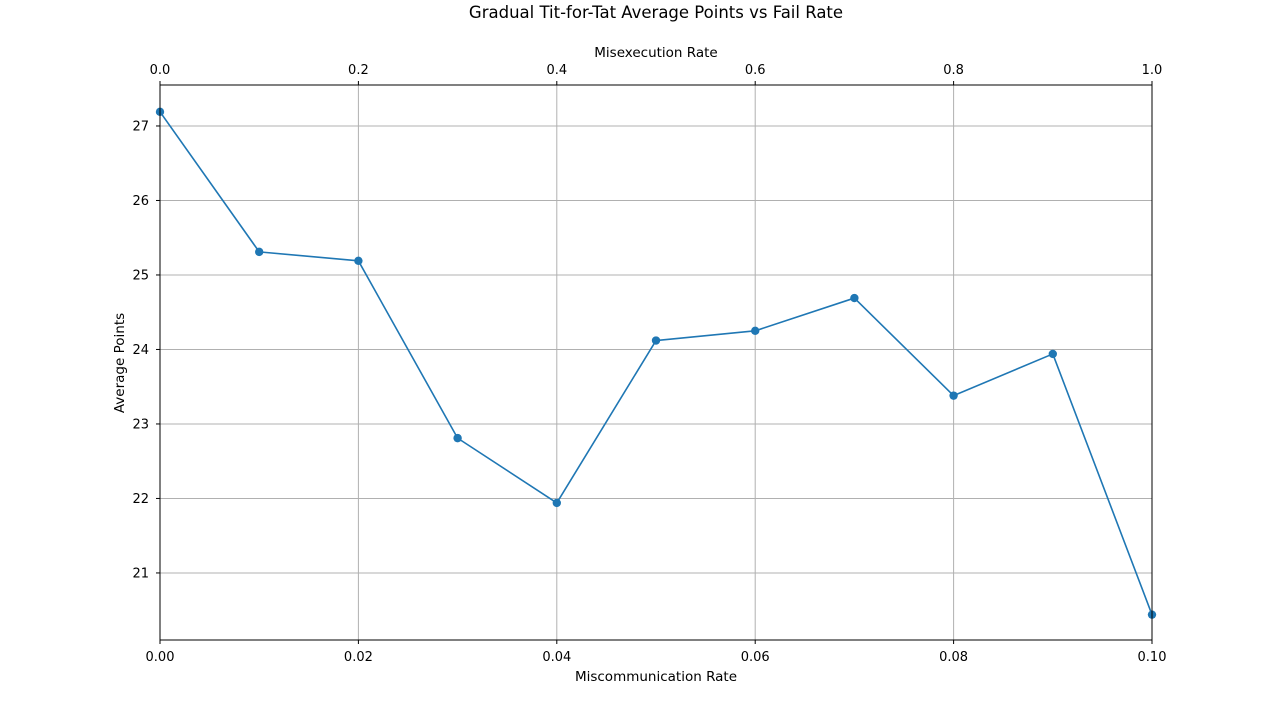  What do you see at coordinates (140, 126) in the screenshot?
I see `y-tick-label: 27` at bounding box center [140, 126].